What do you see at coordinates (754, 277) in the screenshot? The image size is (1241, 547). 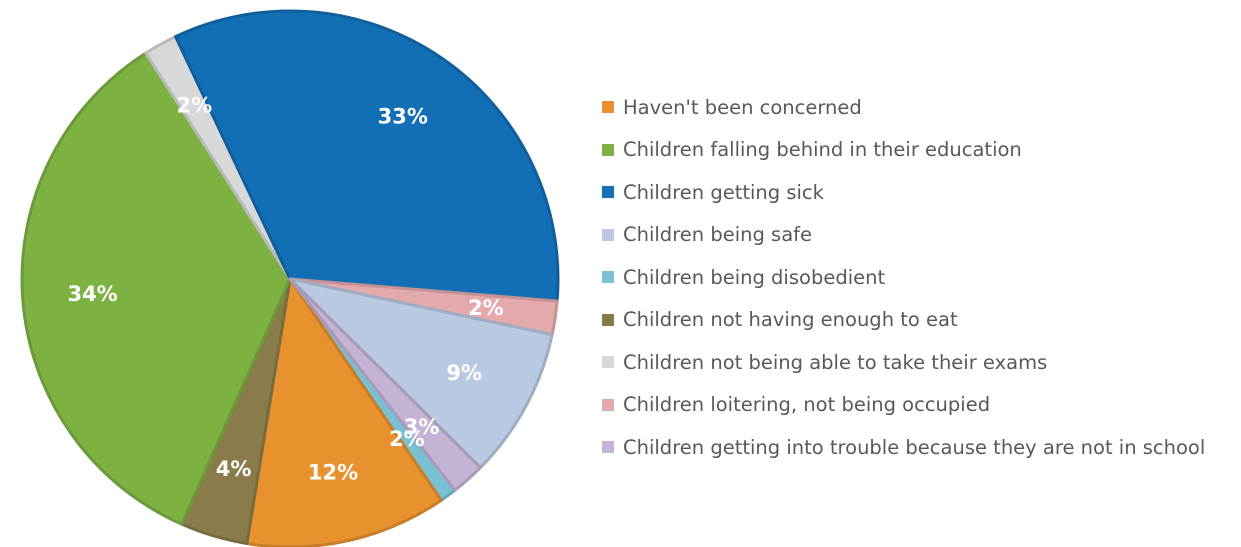 I see `legend-label: Children being disobedient` at bounding box center [754, 277].